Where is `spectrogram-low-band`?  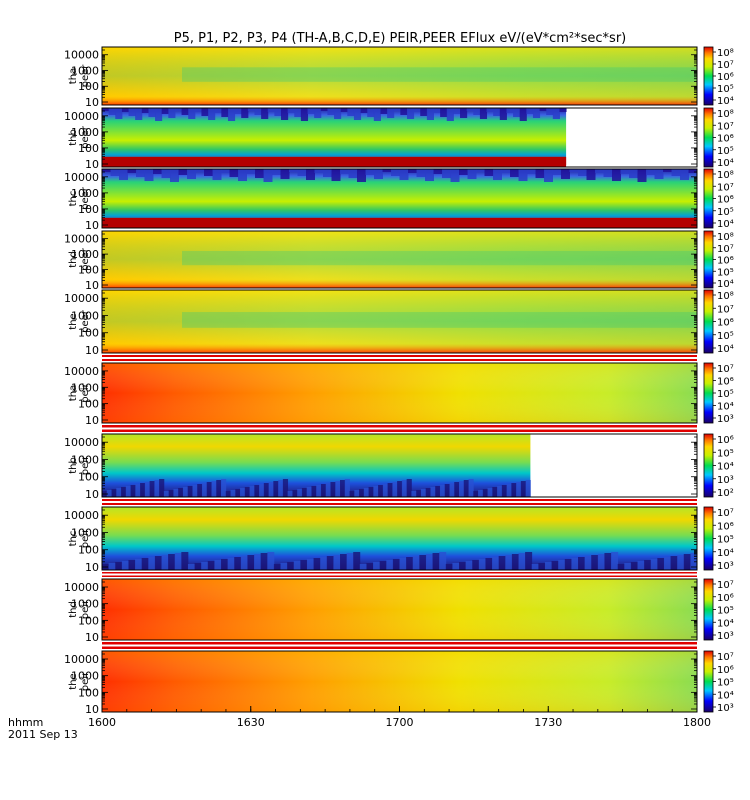
spectrogram-low-band is located at coordinates (334, 161).